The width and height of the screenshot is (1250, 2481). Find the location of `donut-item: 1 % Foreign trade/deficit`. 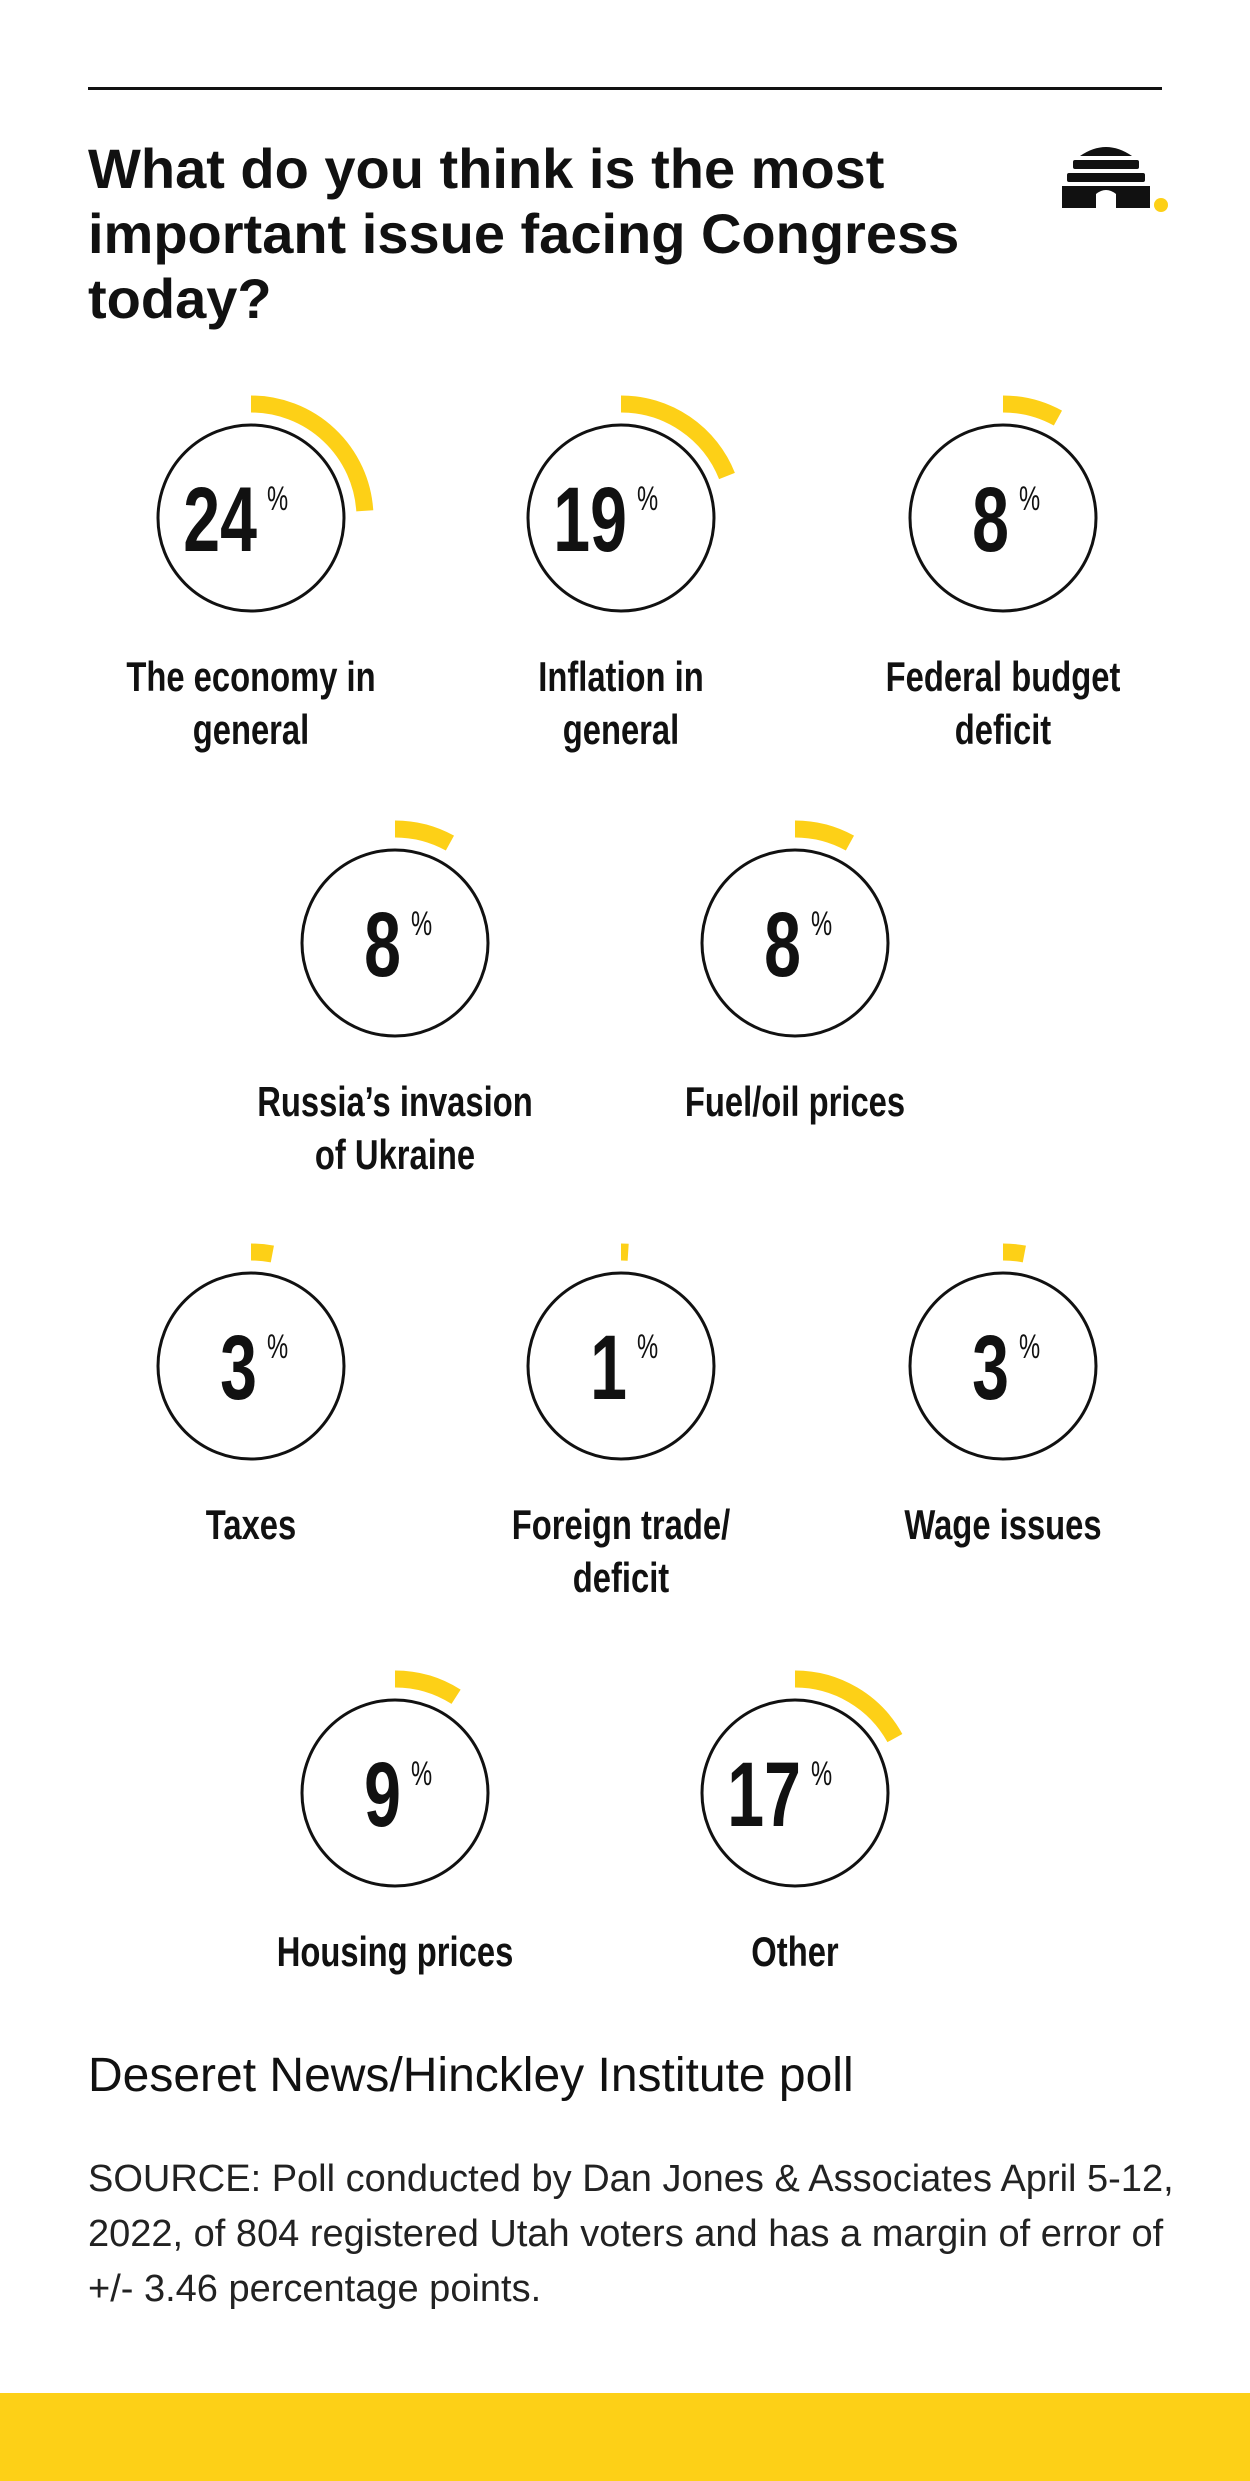

donut-item: 1 % Foreign trade/deficit is located at coordinates (621, 1422).